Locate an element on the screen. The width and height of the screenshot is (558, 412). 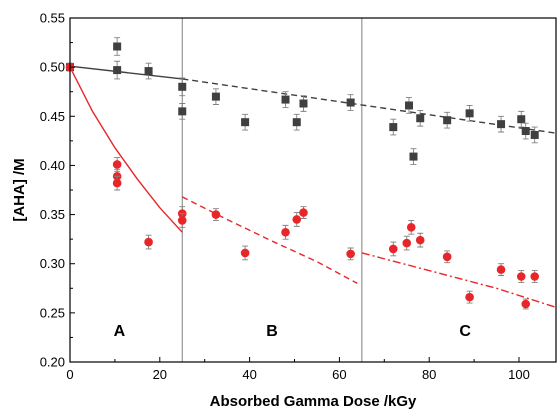
x-axis-title: Absorbed Gamma Dose /kGy is located at coordinates (313, 401).